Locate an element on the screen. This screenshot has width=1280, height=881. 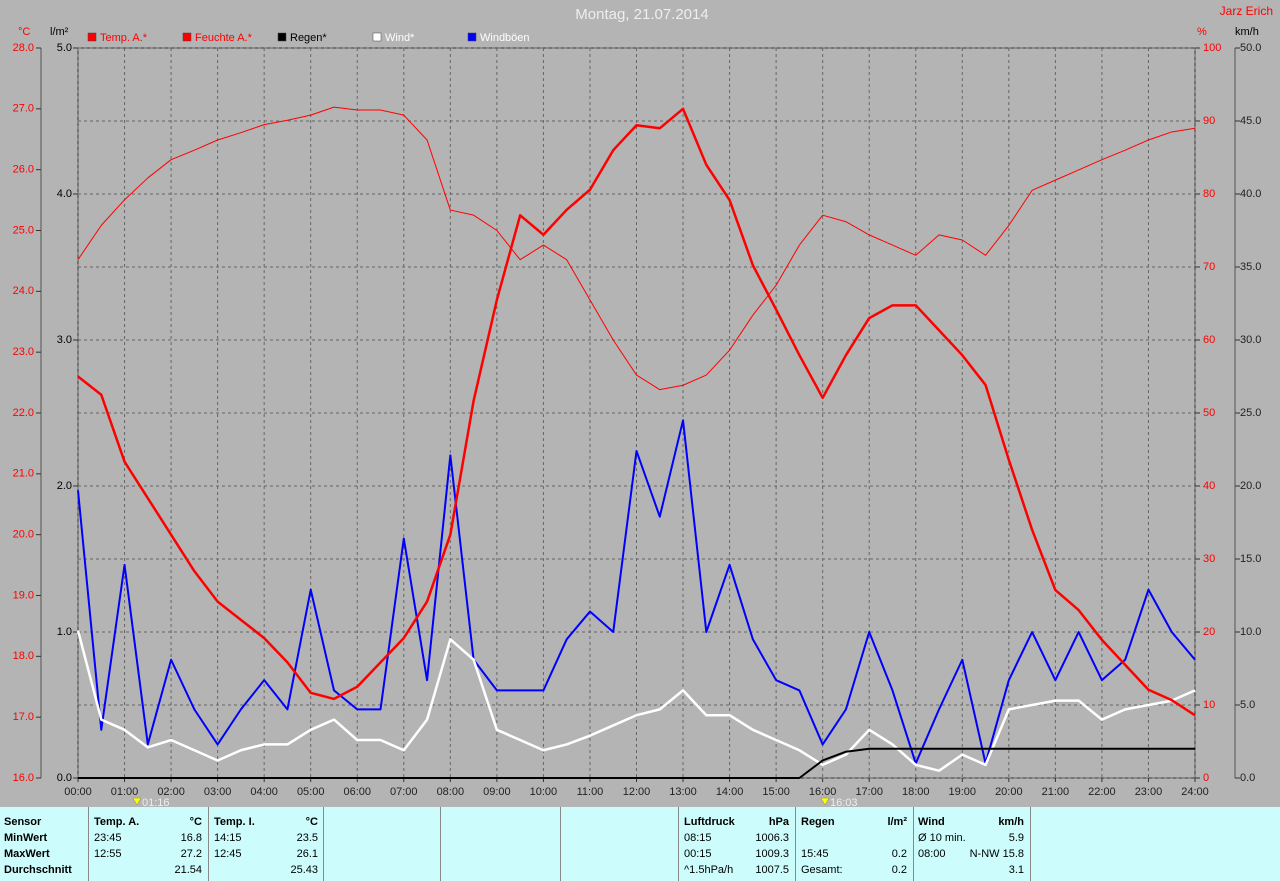
legend-label: Temp. A.* is located at coordinates (124, 38).